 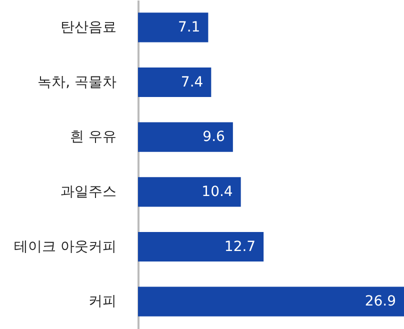 What do you see at coordinates (214, 137) in the screenshot?
I see `data-label: 9.6` at bounding box center [214, 137].